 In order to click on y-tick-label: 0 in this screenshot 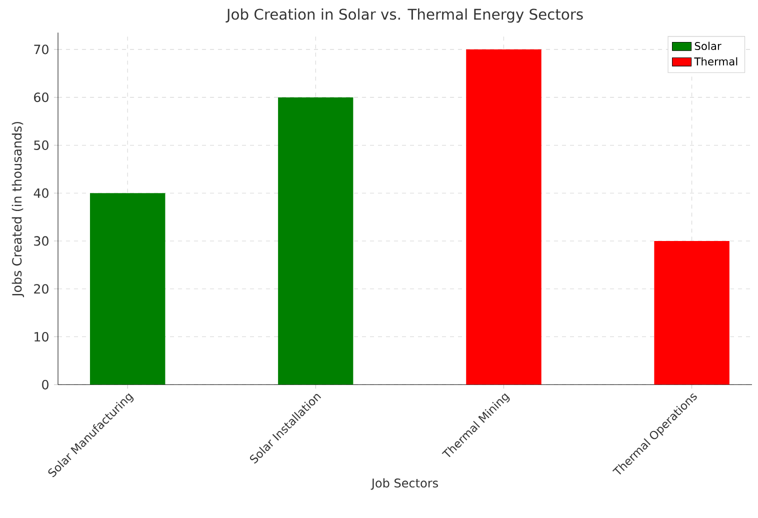, I will do `click(45, 385)`.